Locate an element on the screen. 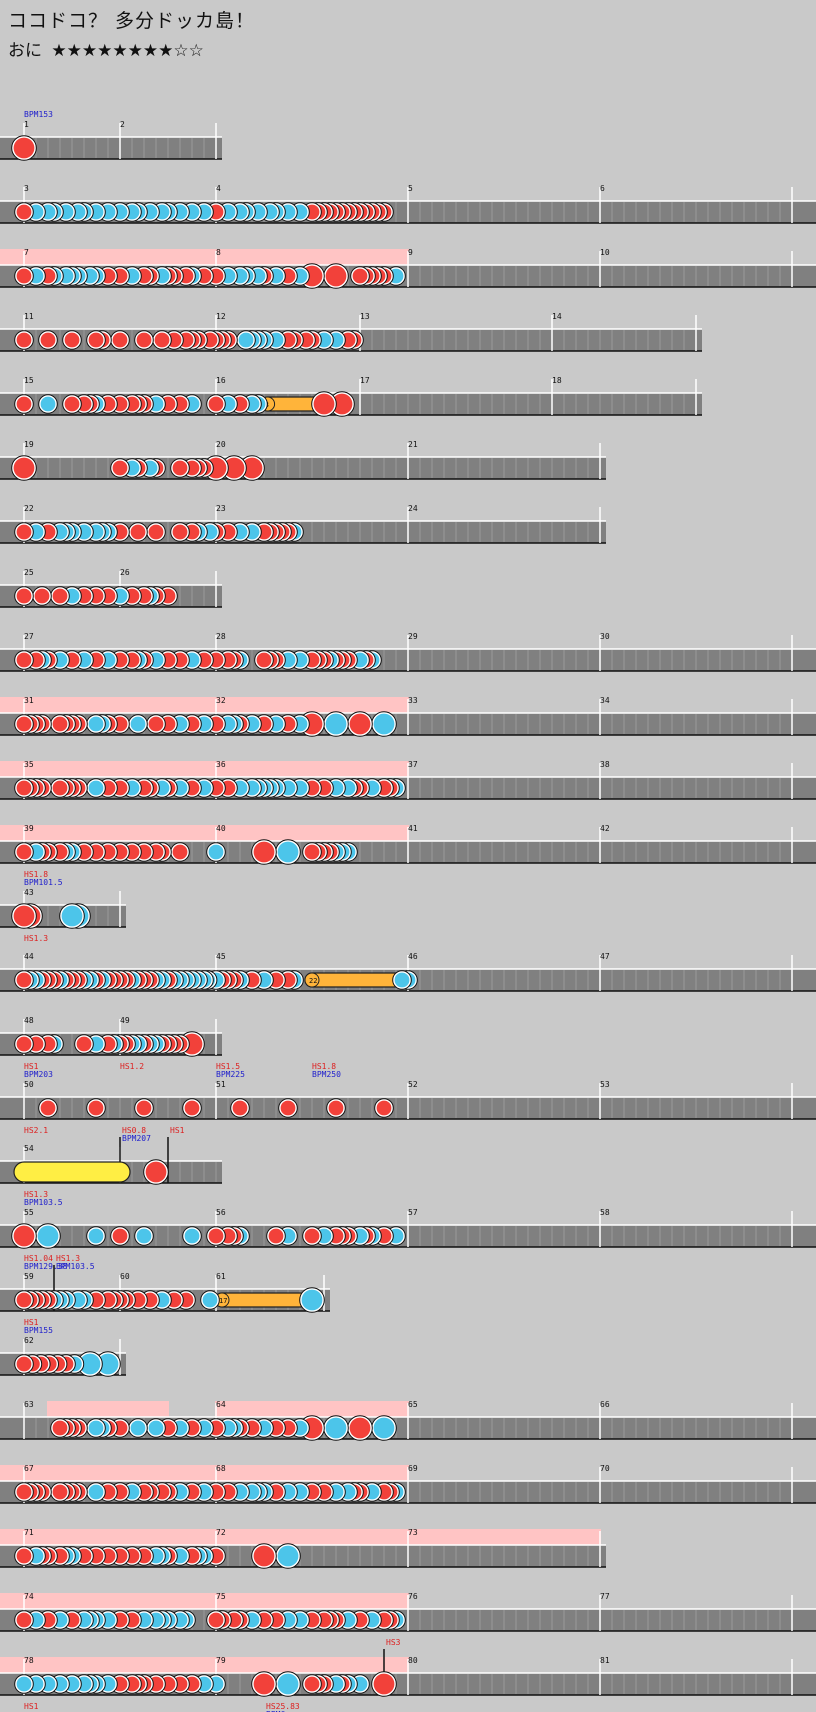 This screenshot has height=1712, width=816. measure-number: 64 is located at coordinates (221, 1404).